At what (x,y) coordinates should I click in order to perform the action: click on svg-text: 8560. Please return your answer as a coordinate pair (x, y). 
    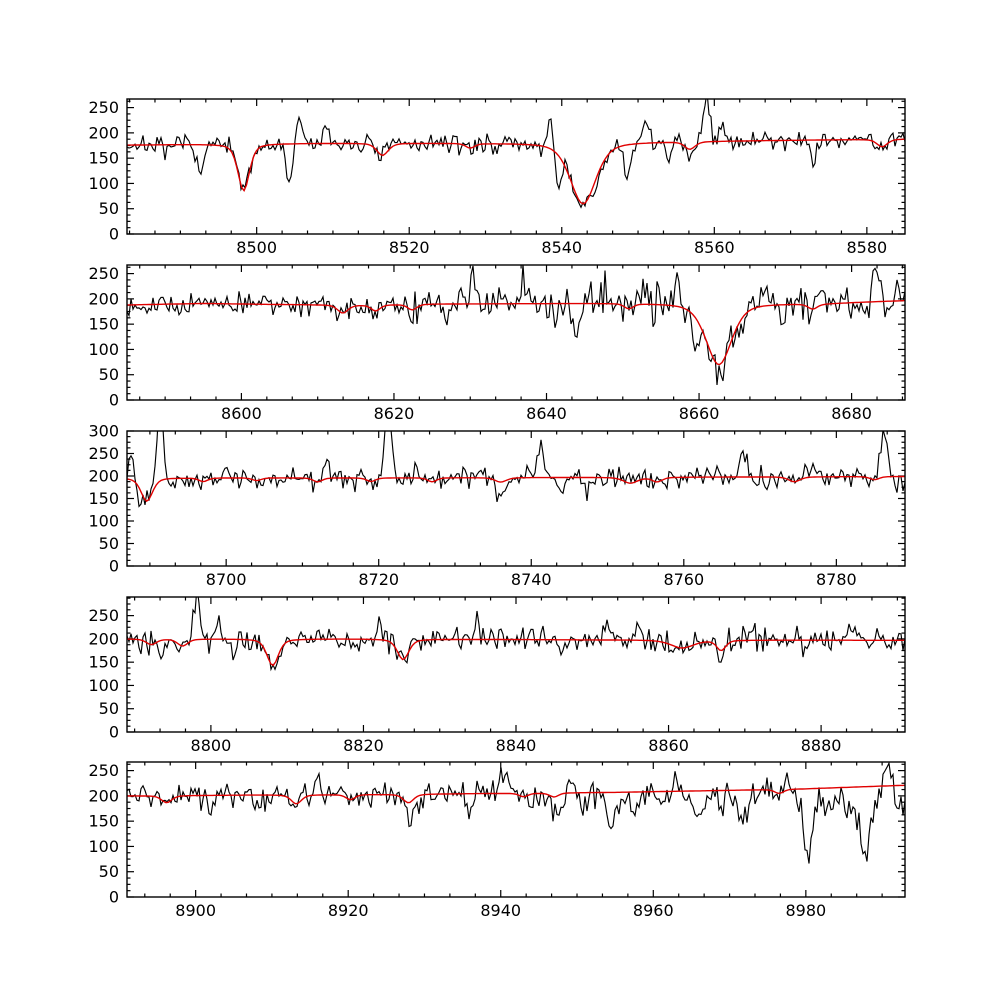
    Looking at the image, I should click on (714, 247).